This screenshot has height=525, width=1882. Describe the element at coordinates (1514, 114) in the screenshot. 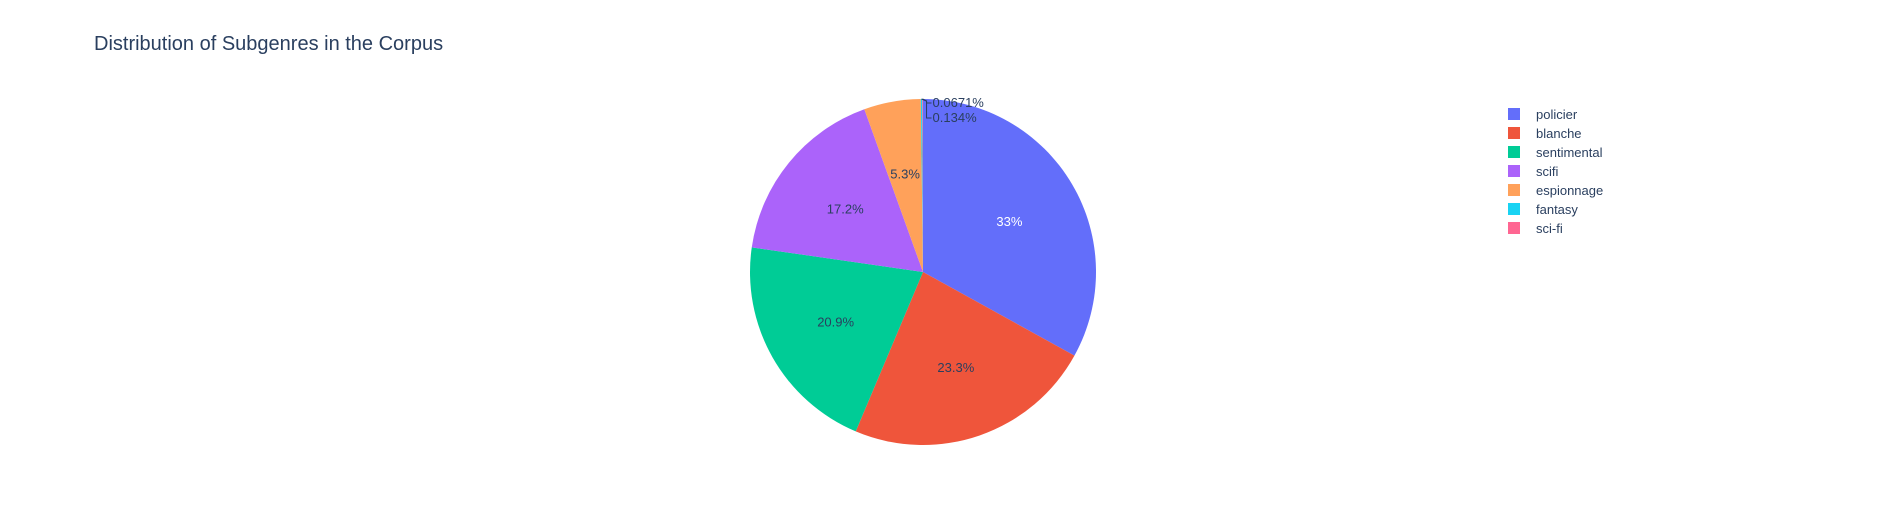

I see `legend-swatch-policier` at that location.